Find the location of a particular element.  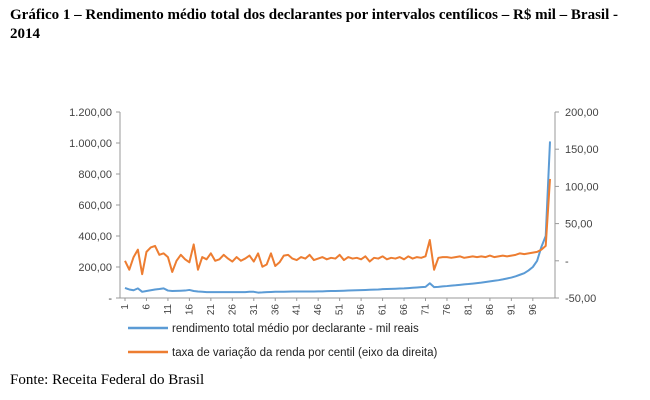

x-tick-label: 81 is located at coordinates (468, 310).